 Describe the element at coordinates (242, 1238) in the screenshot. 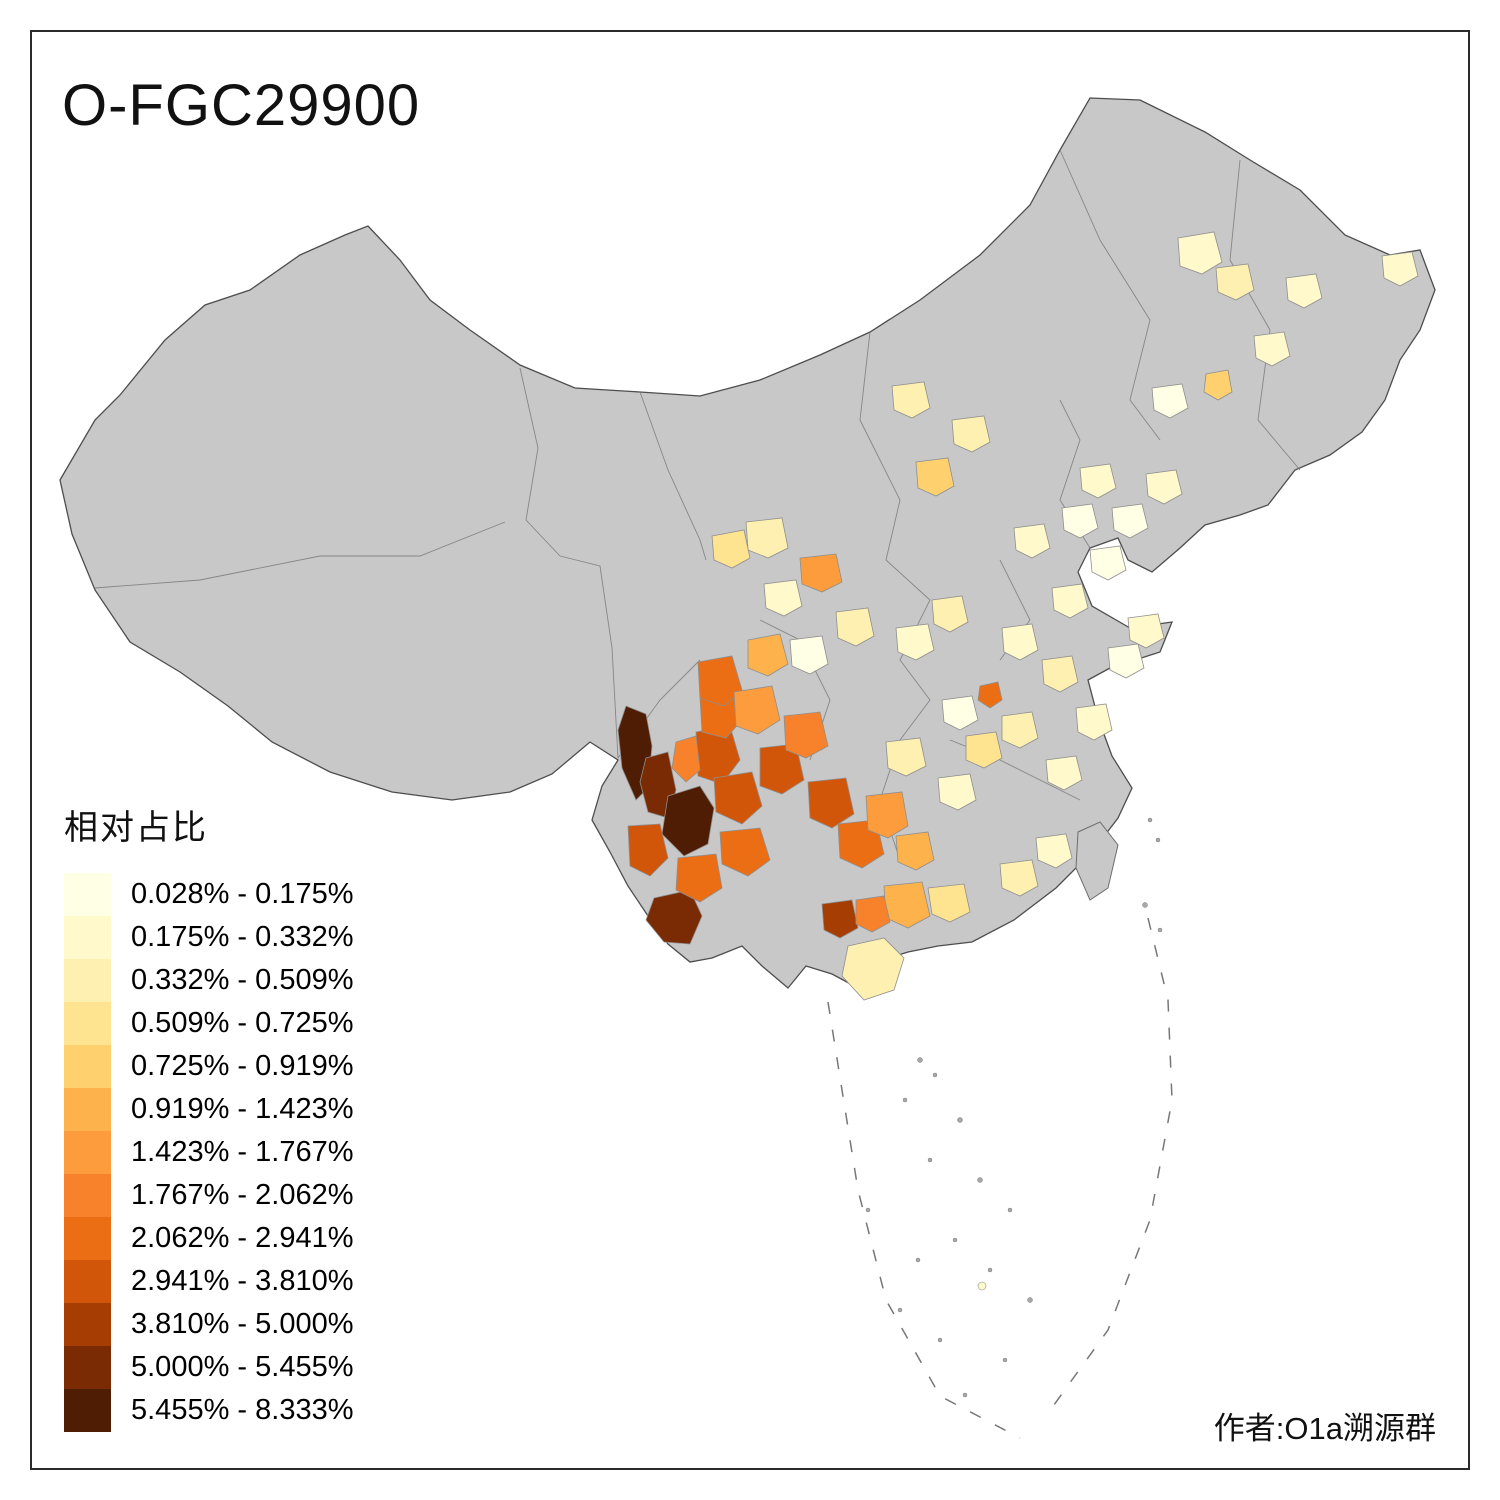

I see `legend-label: 2.062% - 2.941%` at that location.